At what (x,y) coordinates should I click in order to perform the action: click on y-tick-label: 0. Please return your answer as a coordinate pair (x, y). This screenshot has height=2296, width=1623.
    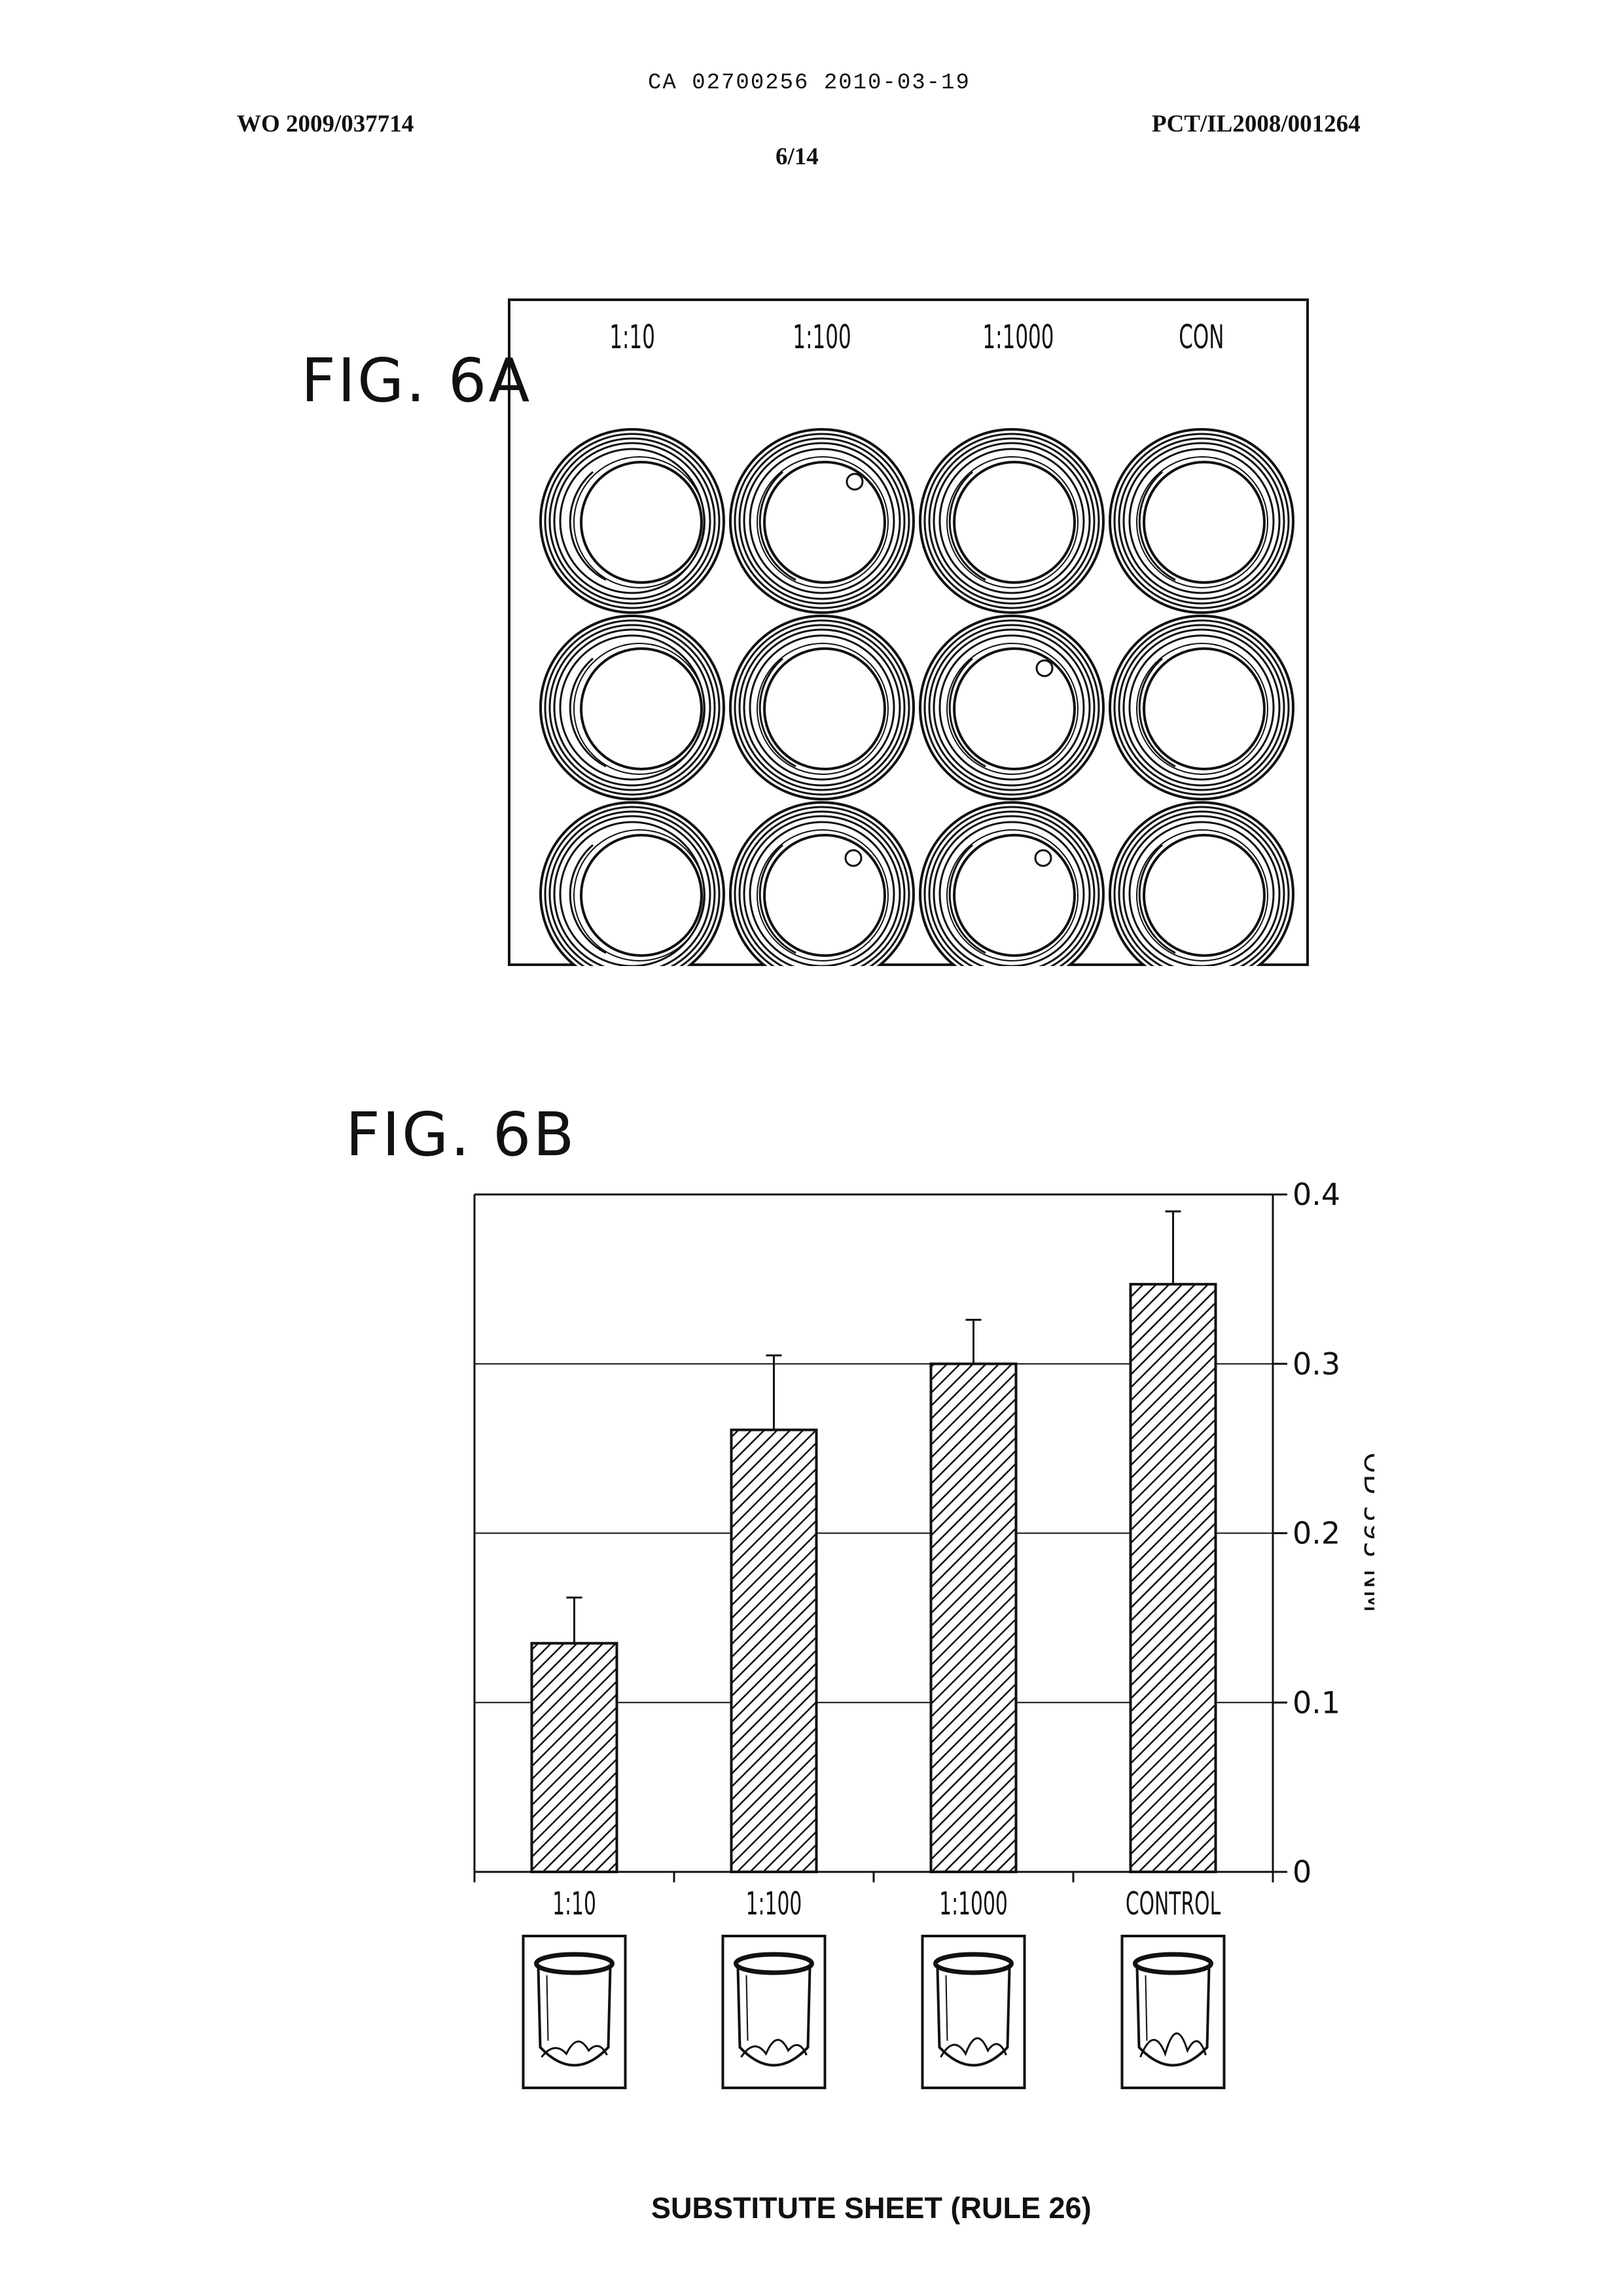
    Looking at the image, I should click on (1302, 1872).